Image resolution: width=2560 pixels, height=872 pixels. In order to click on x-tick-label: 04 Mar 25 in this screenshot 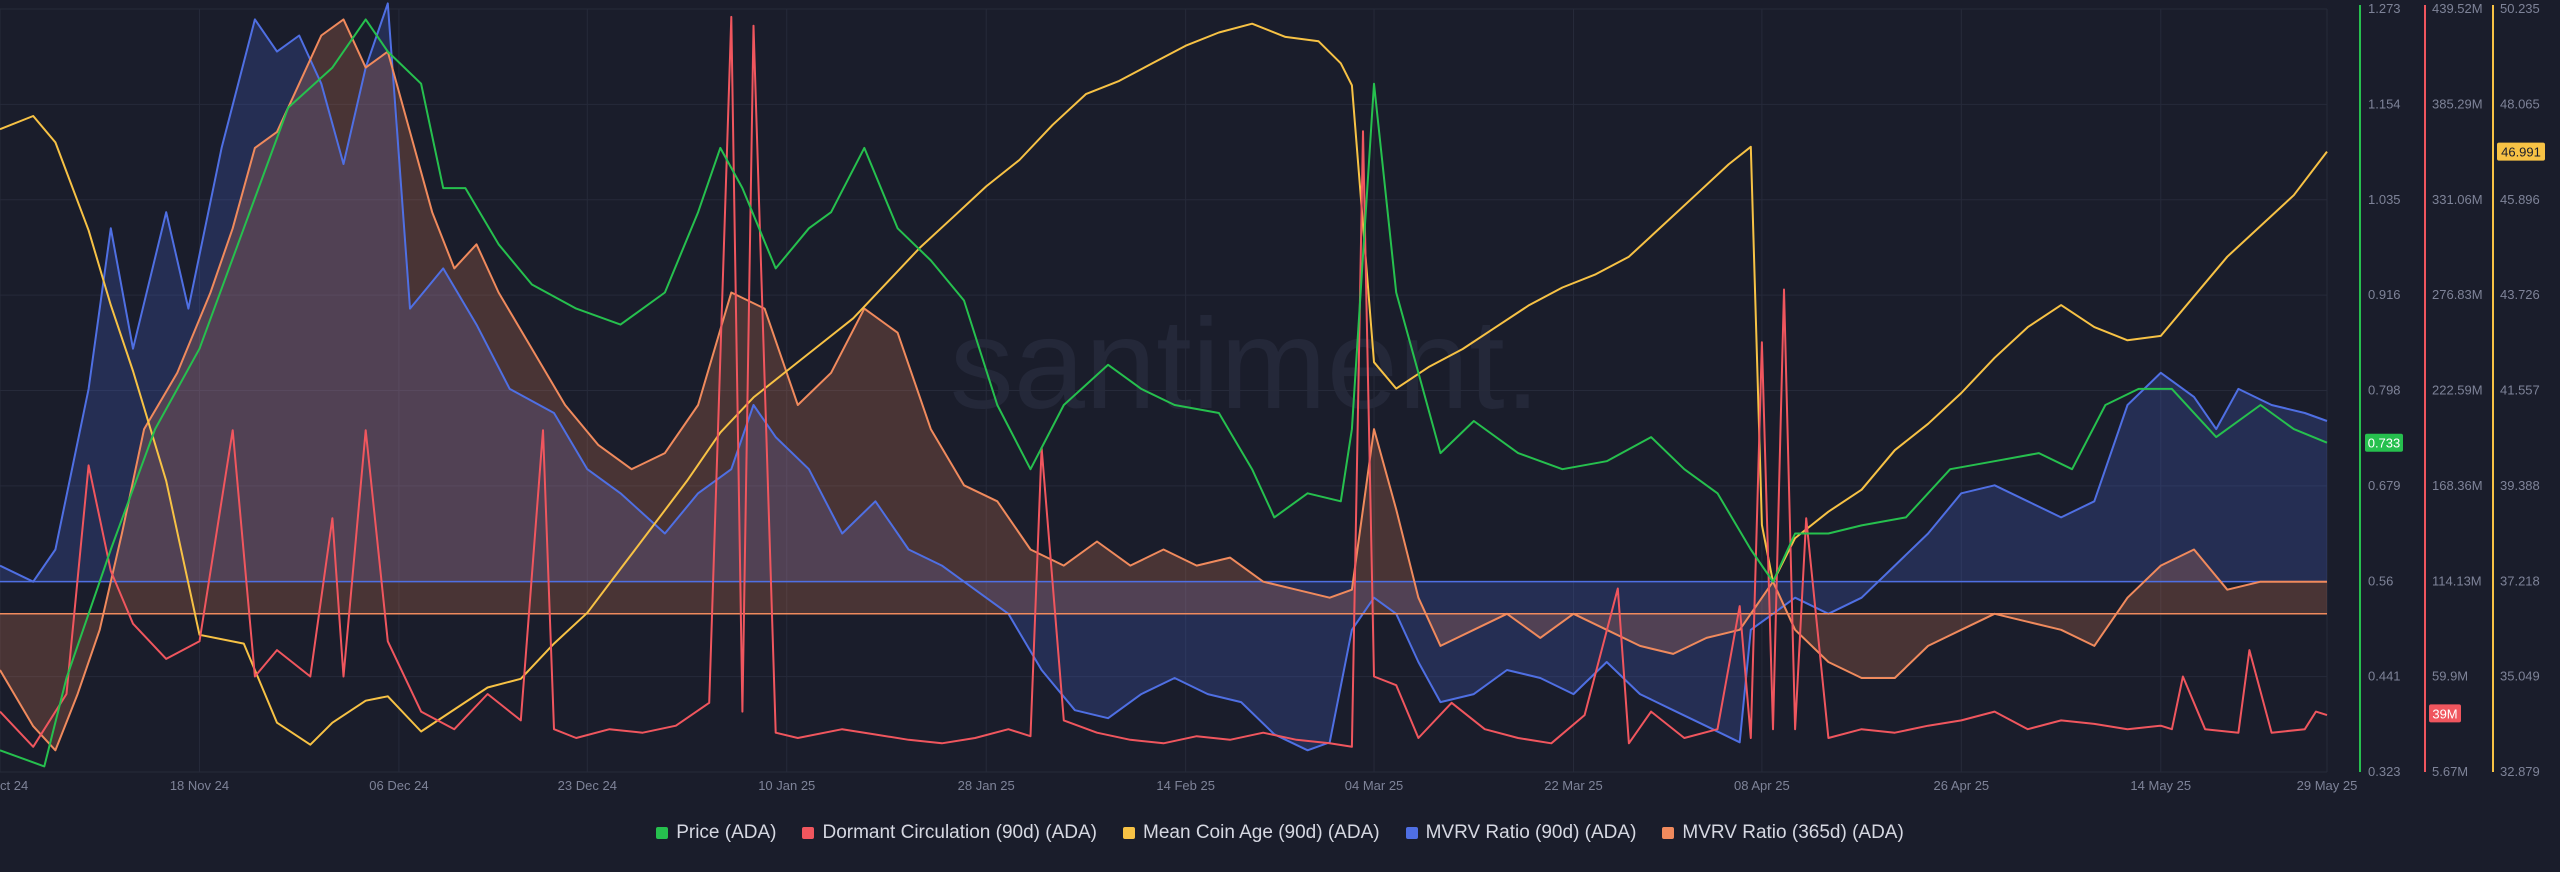, I will do `click(1374, 785)`.